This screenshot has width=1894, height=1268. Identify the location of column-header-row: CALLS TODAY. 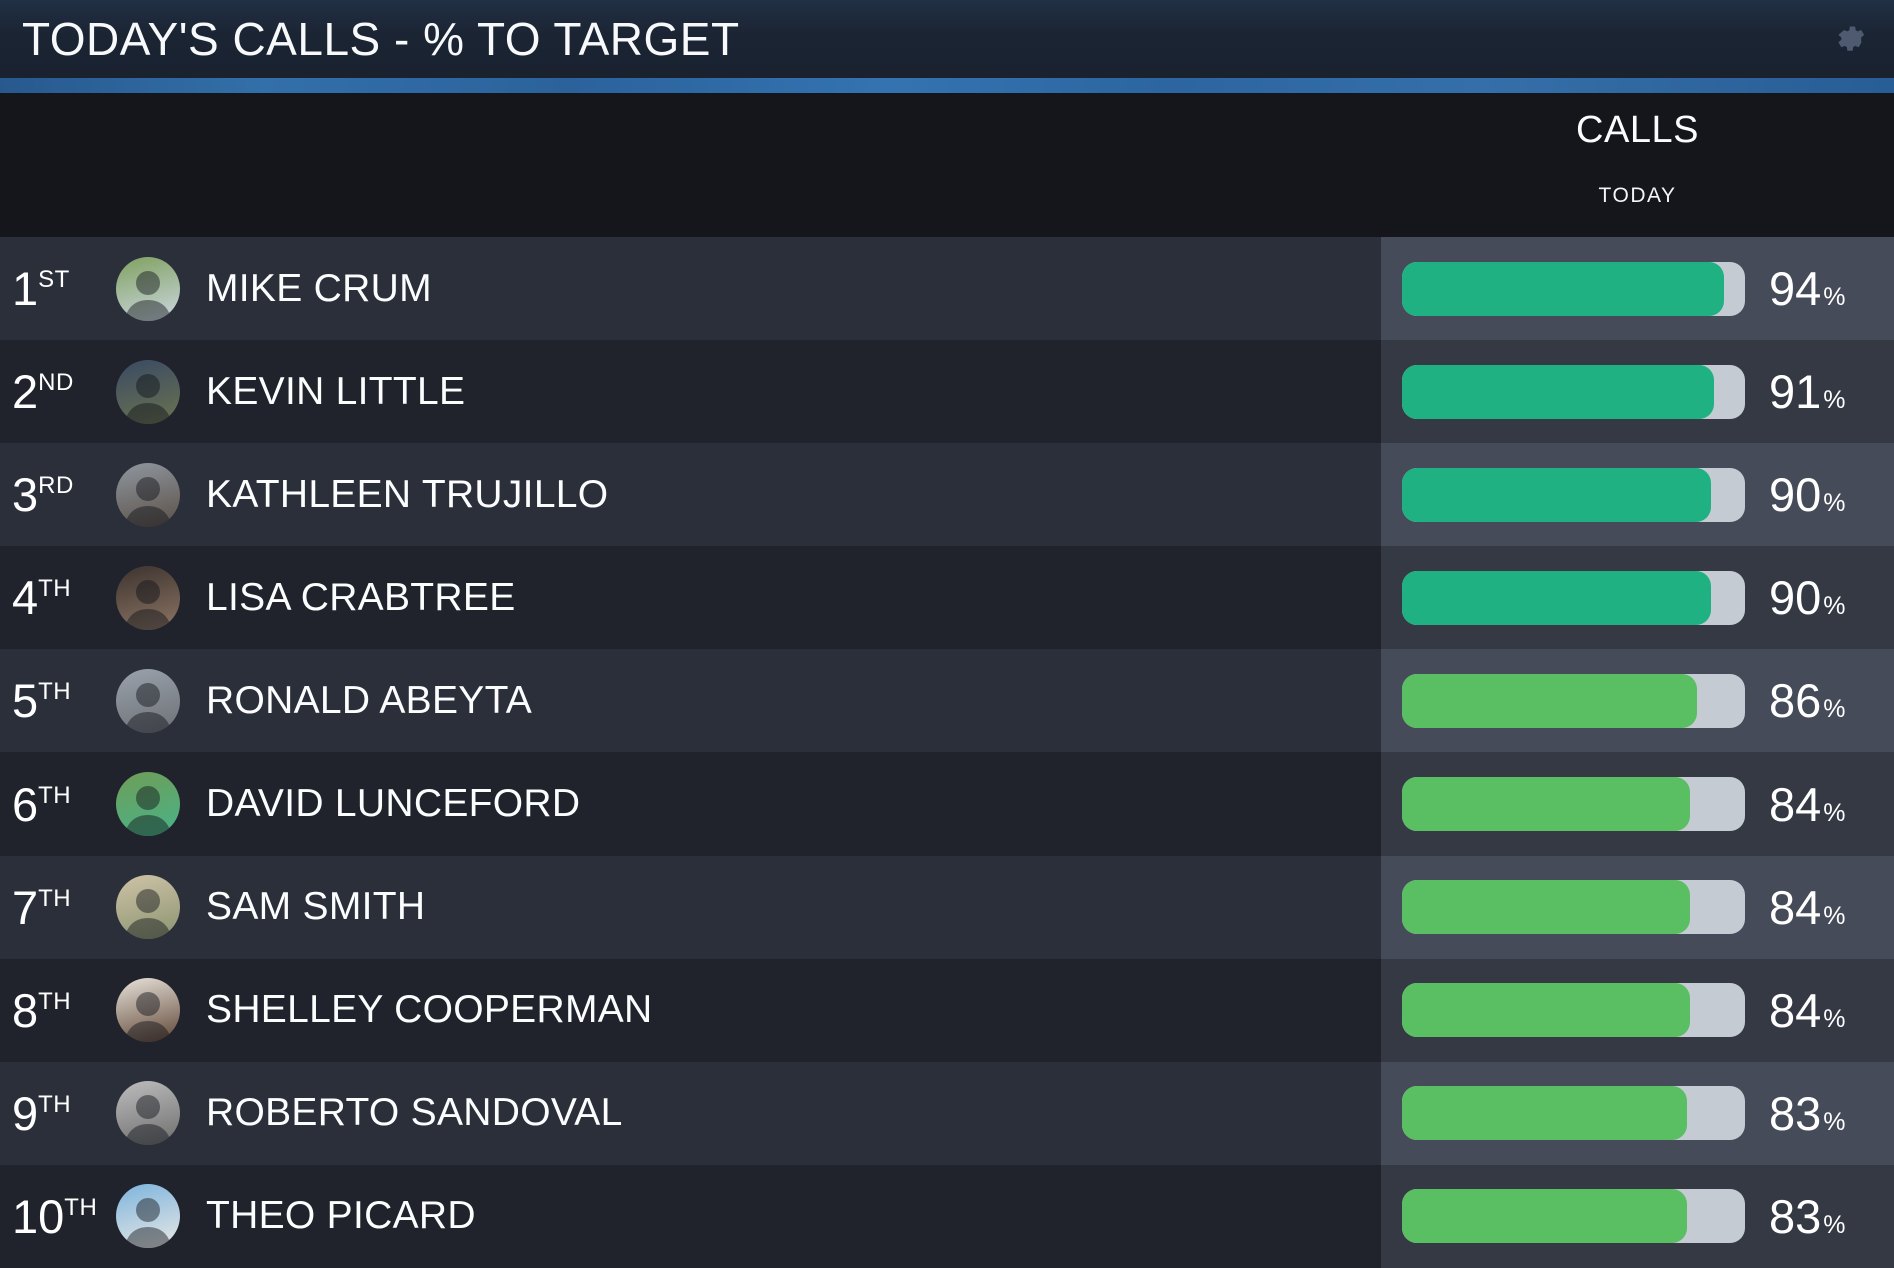
(947, 165).